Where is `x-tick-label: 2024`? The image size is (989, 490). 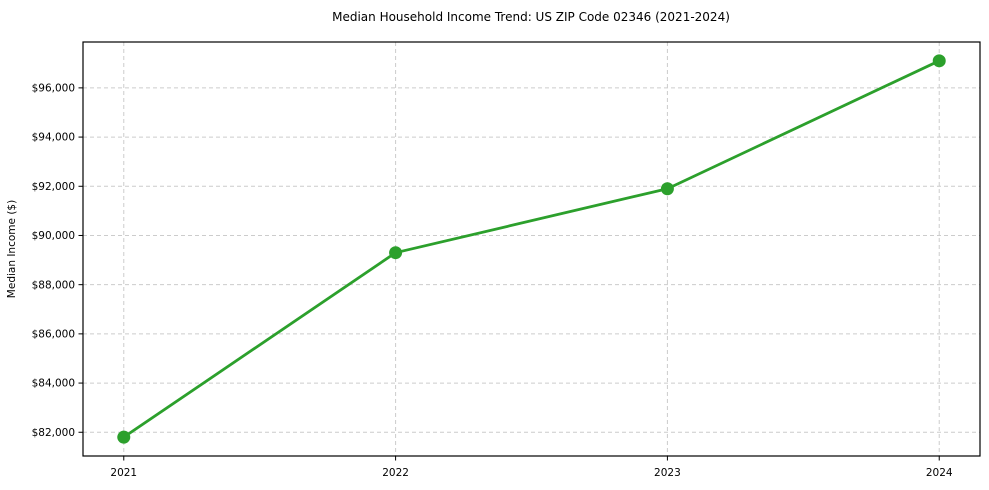
x-tick-label: 2024 is located at coordinates (939, 473).